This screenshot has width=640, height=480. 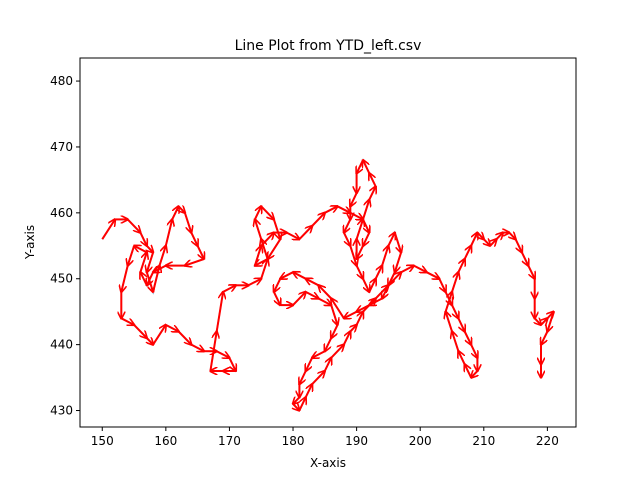 I want to click on y-axis-ticks: 430 440 450 460 470 480, so click(x=65, y=246).